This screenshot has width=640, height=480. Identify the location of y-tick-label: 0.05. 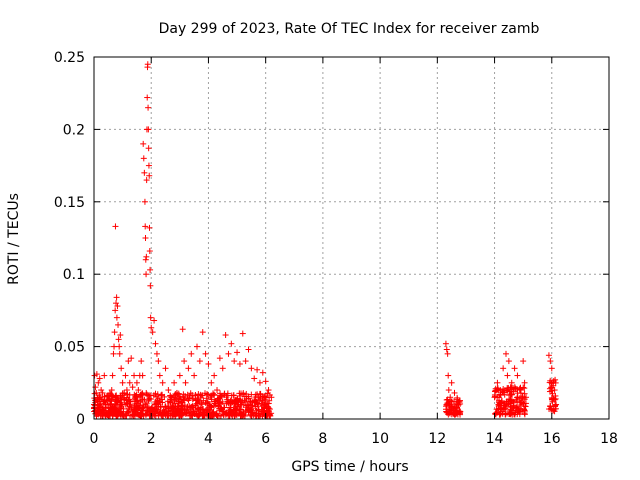
(69, 348).